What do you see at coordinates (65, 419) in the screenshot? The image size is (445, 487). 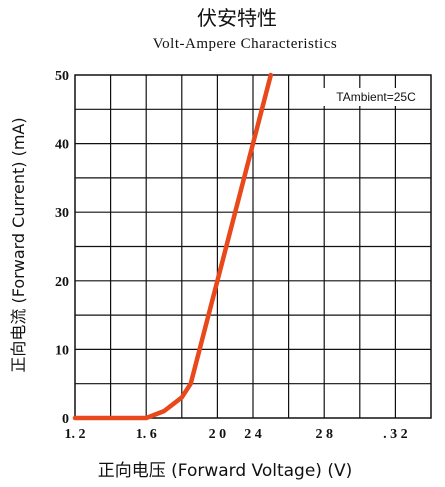 I see `y-tick-label: 0` at bounding box center [65, 419].